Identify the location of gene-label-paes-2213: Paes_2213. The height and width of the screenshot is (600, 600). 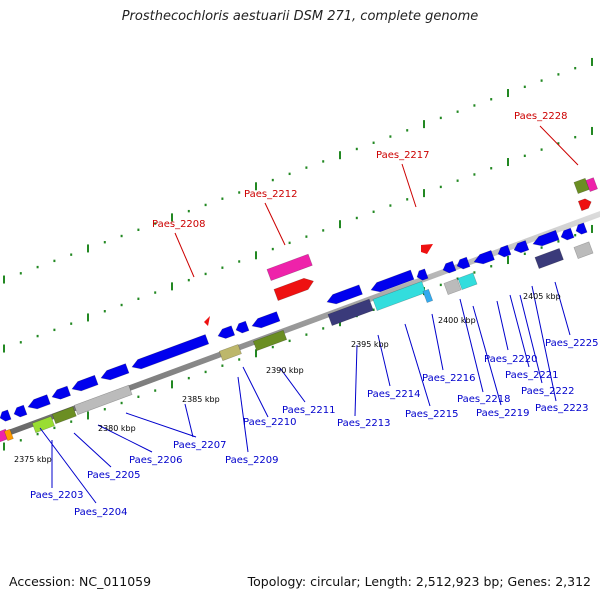
(364, 423).